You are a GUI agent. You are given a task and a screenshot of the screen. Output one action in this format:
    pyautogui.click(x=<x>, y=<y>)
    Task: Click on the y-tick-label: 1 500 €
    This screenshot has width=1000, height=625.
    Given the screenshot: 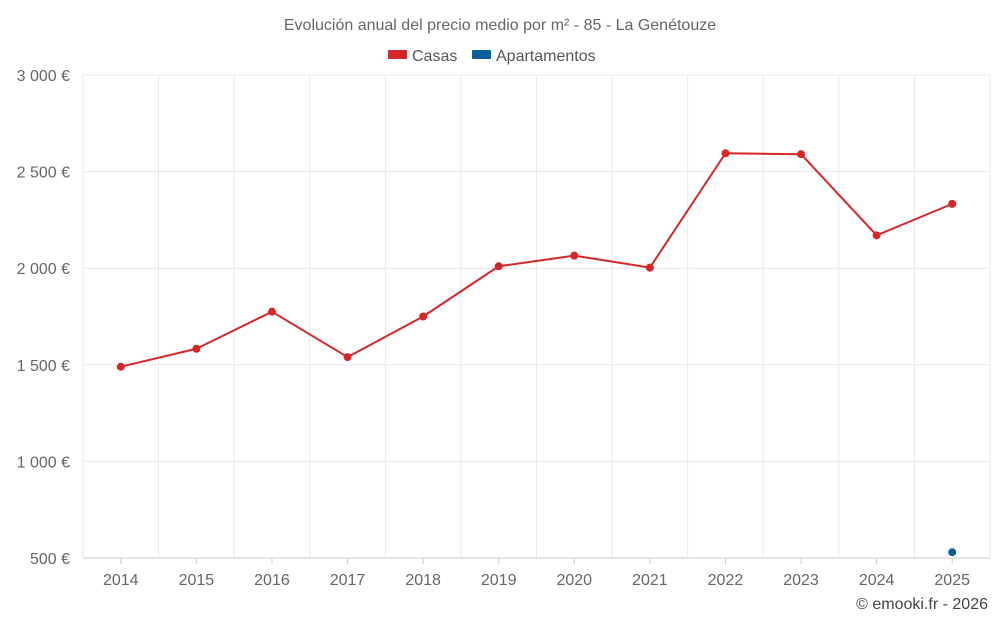 What is the action you would take?
    pyautogui.click(x=43, y=366)
    